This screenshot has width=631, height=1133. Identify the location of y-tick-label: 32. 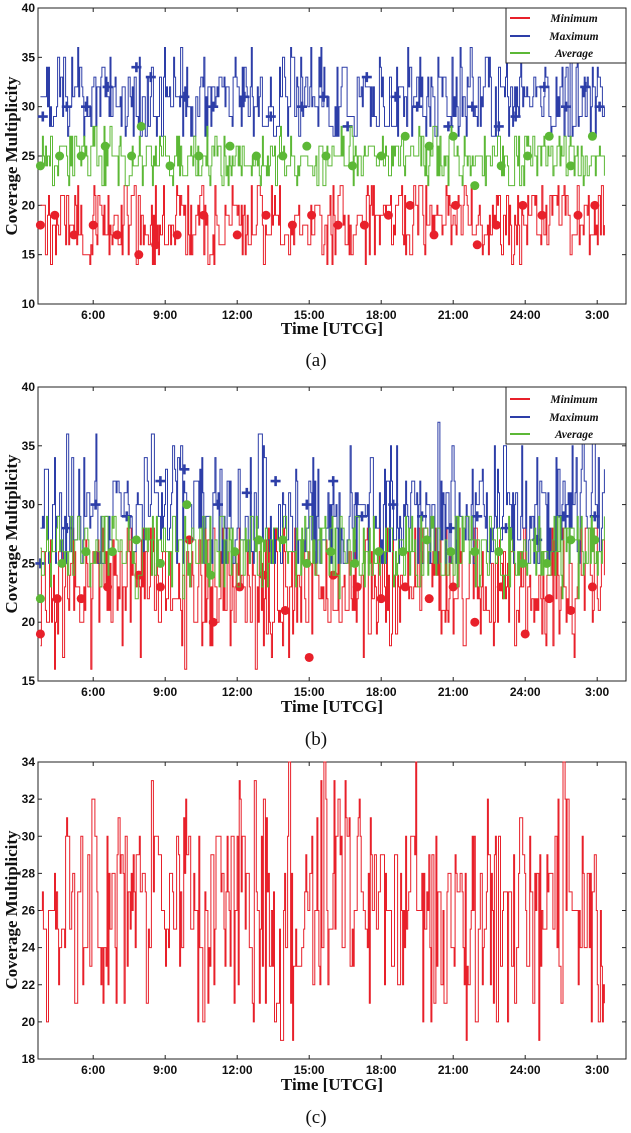
(29, 799).